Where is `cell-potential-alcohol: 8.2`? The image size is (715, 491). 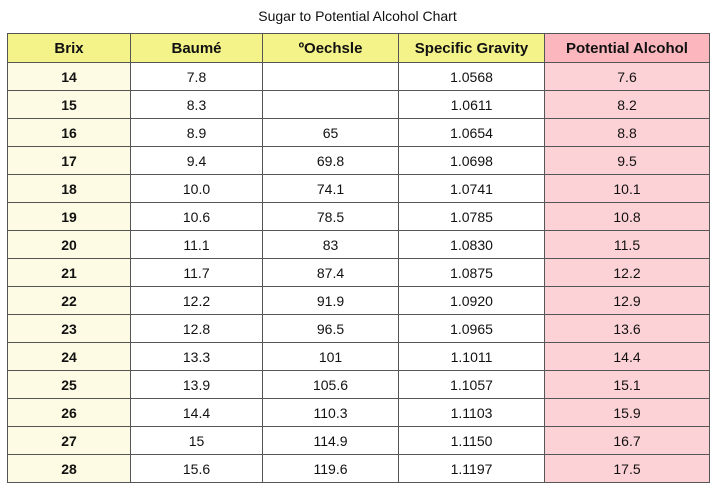 cell-potential-alcohol: 8.2 is located at coordinates (627, 104).